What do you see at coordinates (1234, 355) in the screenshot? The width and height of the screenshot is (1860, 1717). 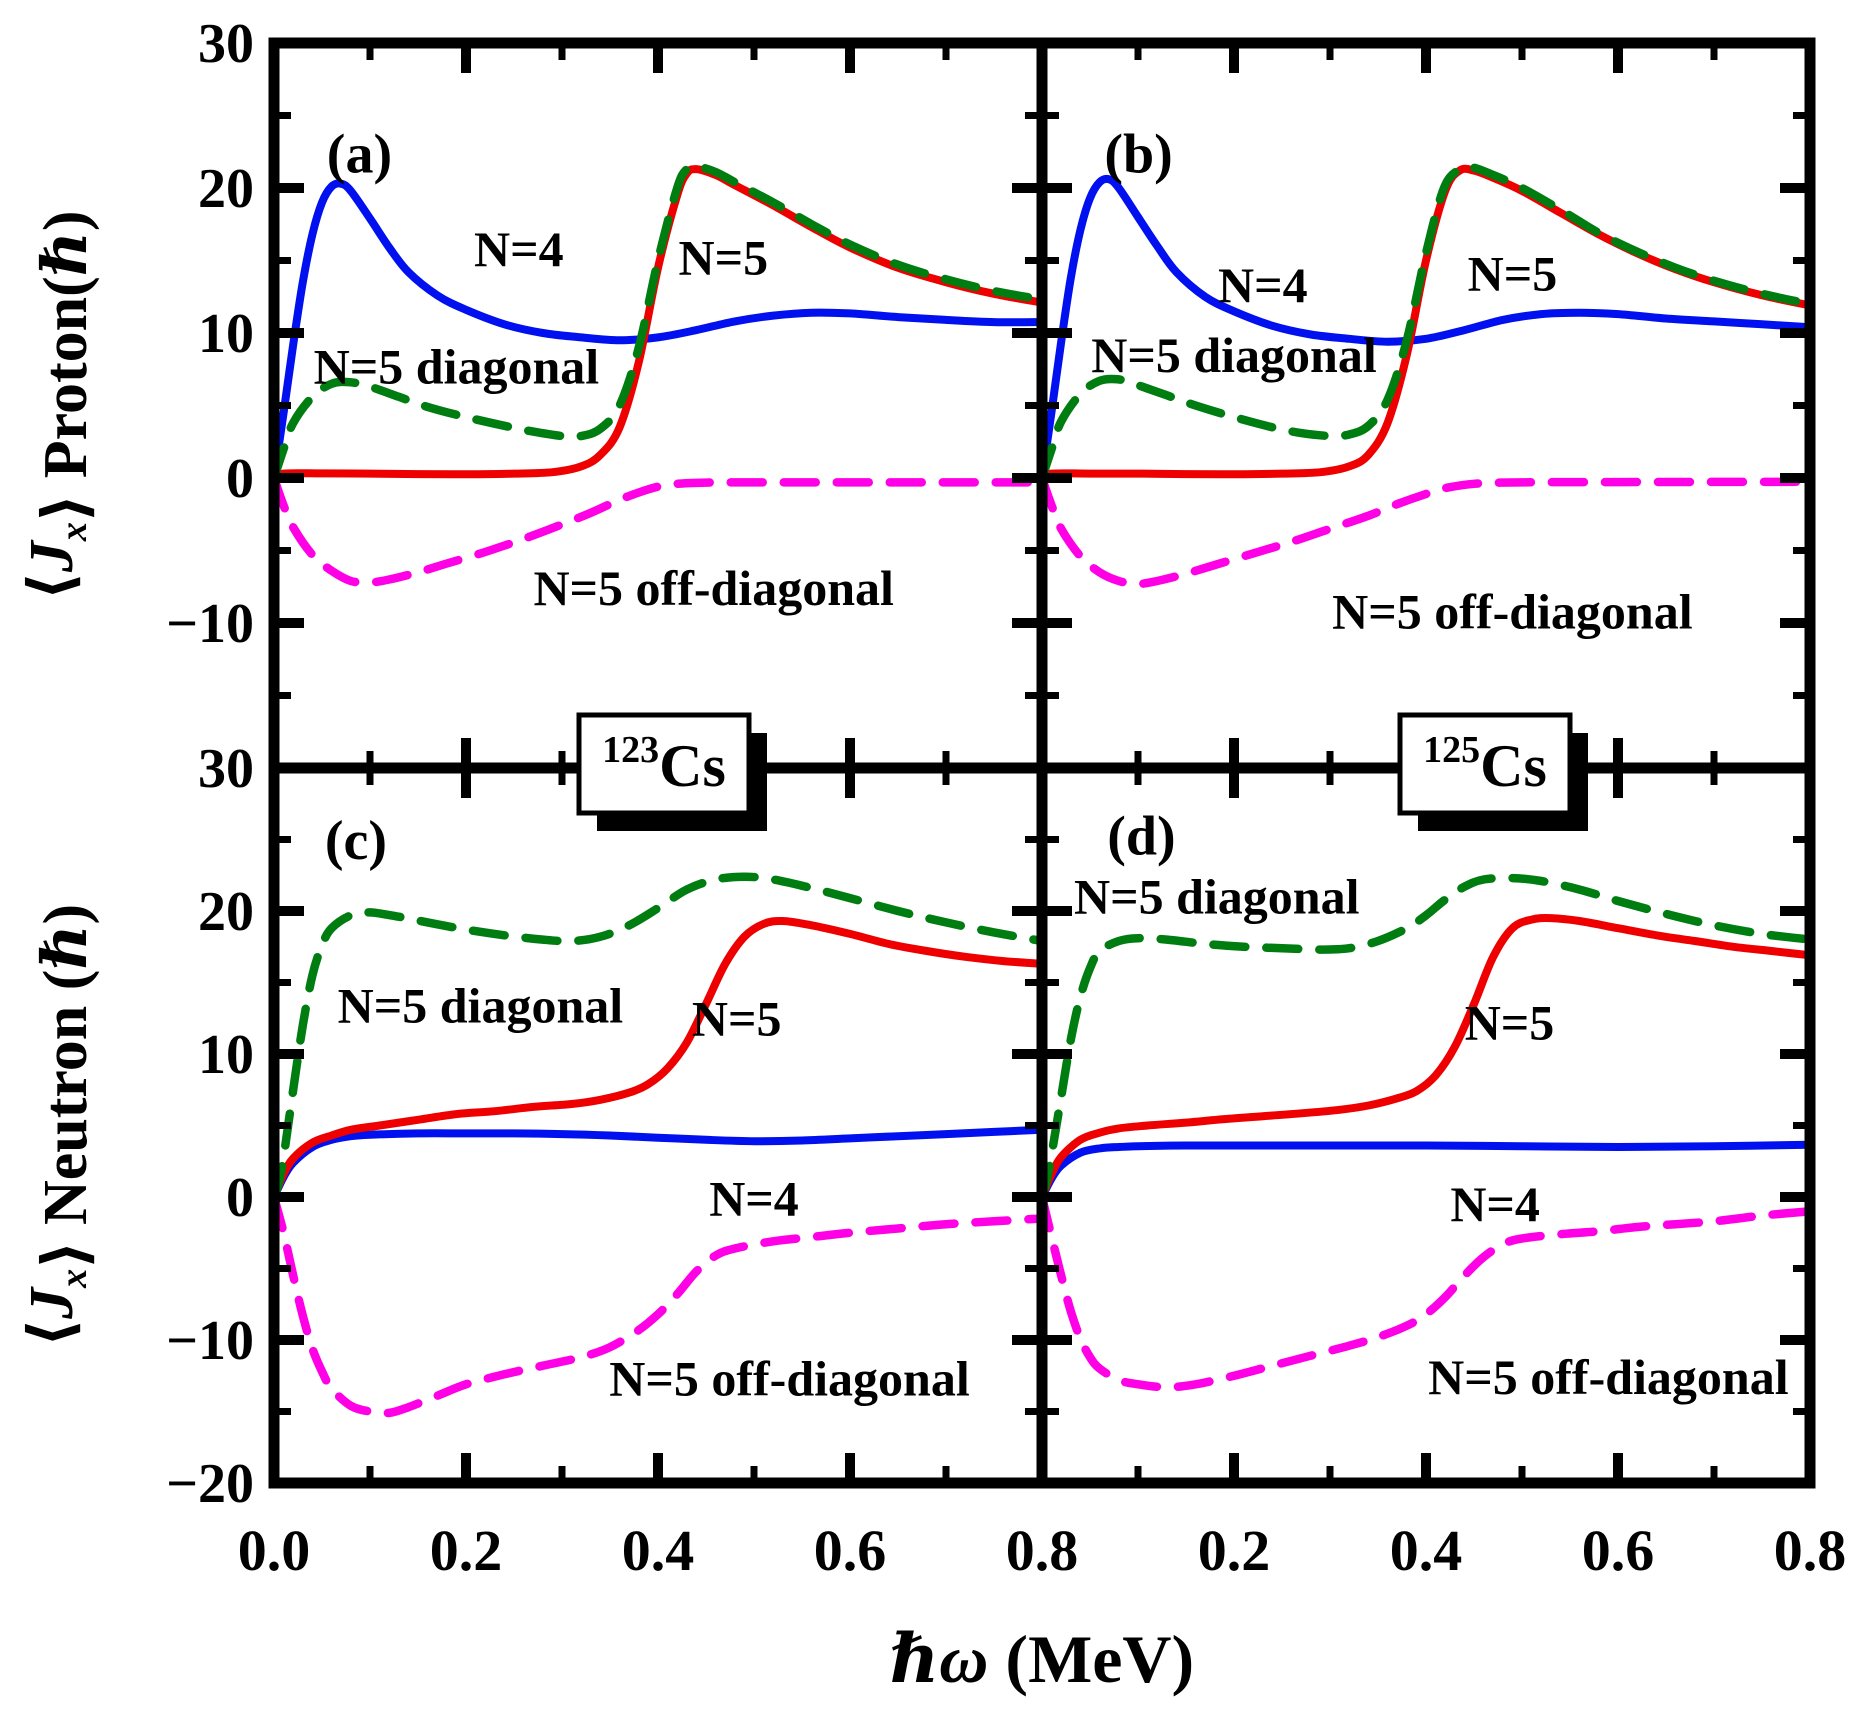 I see `panel-b-label-n-5-diagonal: N=5 diagonal` at bounding box center [1234, 355].